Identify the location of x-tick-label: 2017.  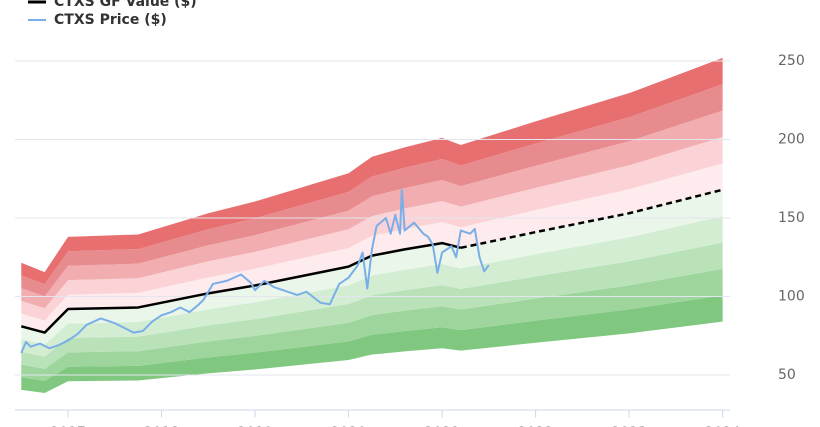
(68, 426).